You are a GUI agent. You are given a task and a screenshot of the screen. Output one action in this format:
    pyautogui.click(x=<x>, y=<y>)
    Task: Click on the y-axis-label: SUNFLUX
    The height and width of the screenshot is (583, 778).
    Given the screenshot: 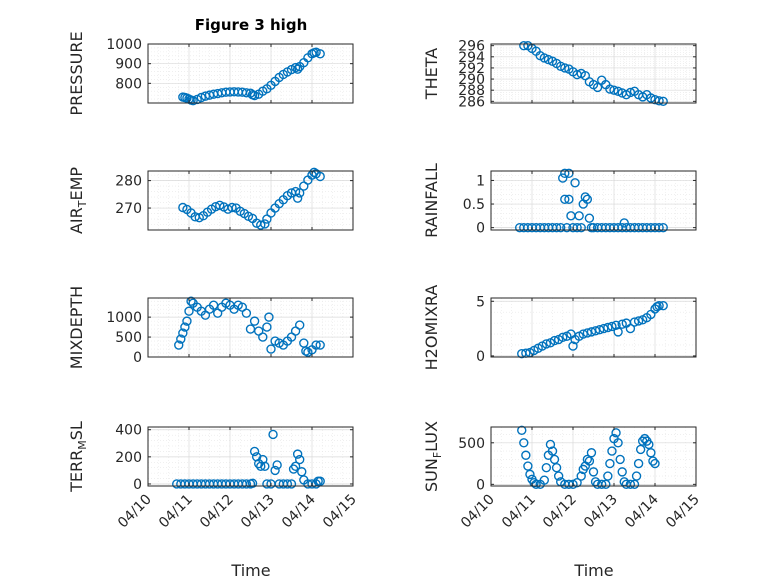 What is the action you would take?
    pyautogui.click(x=433, y=456)
    